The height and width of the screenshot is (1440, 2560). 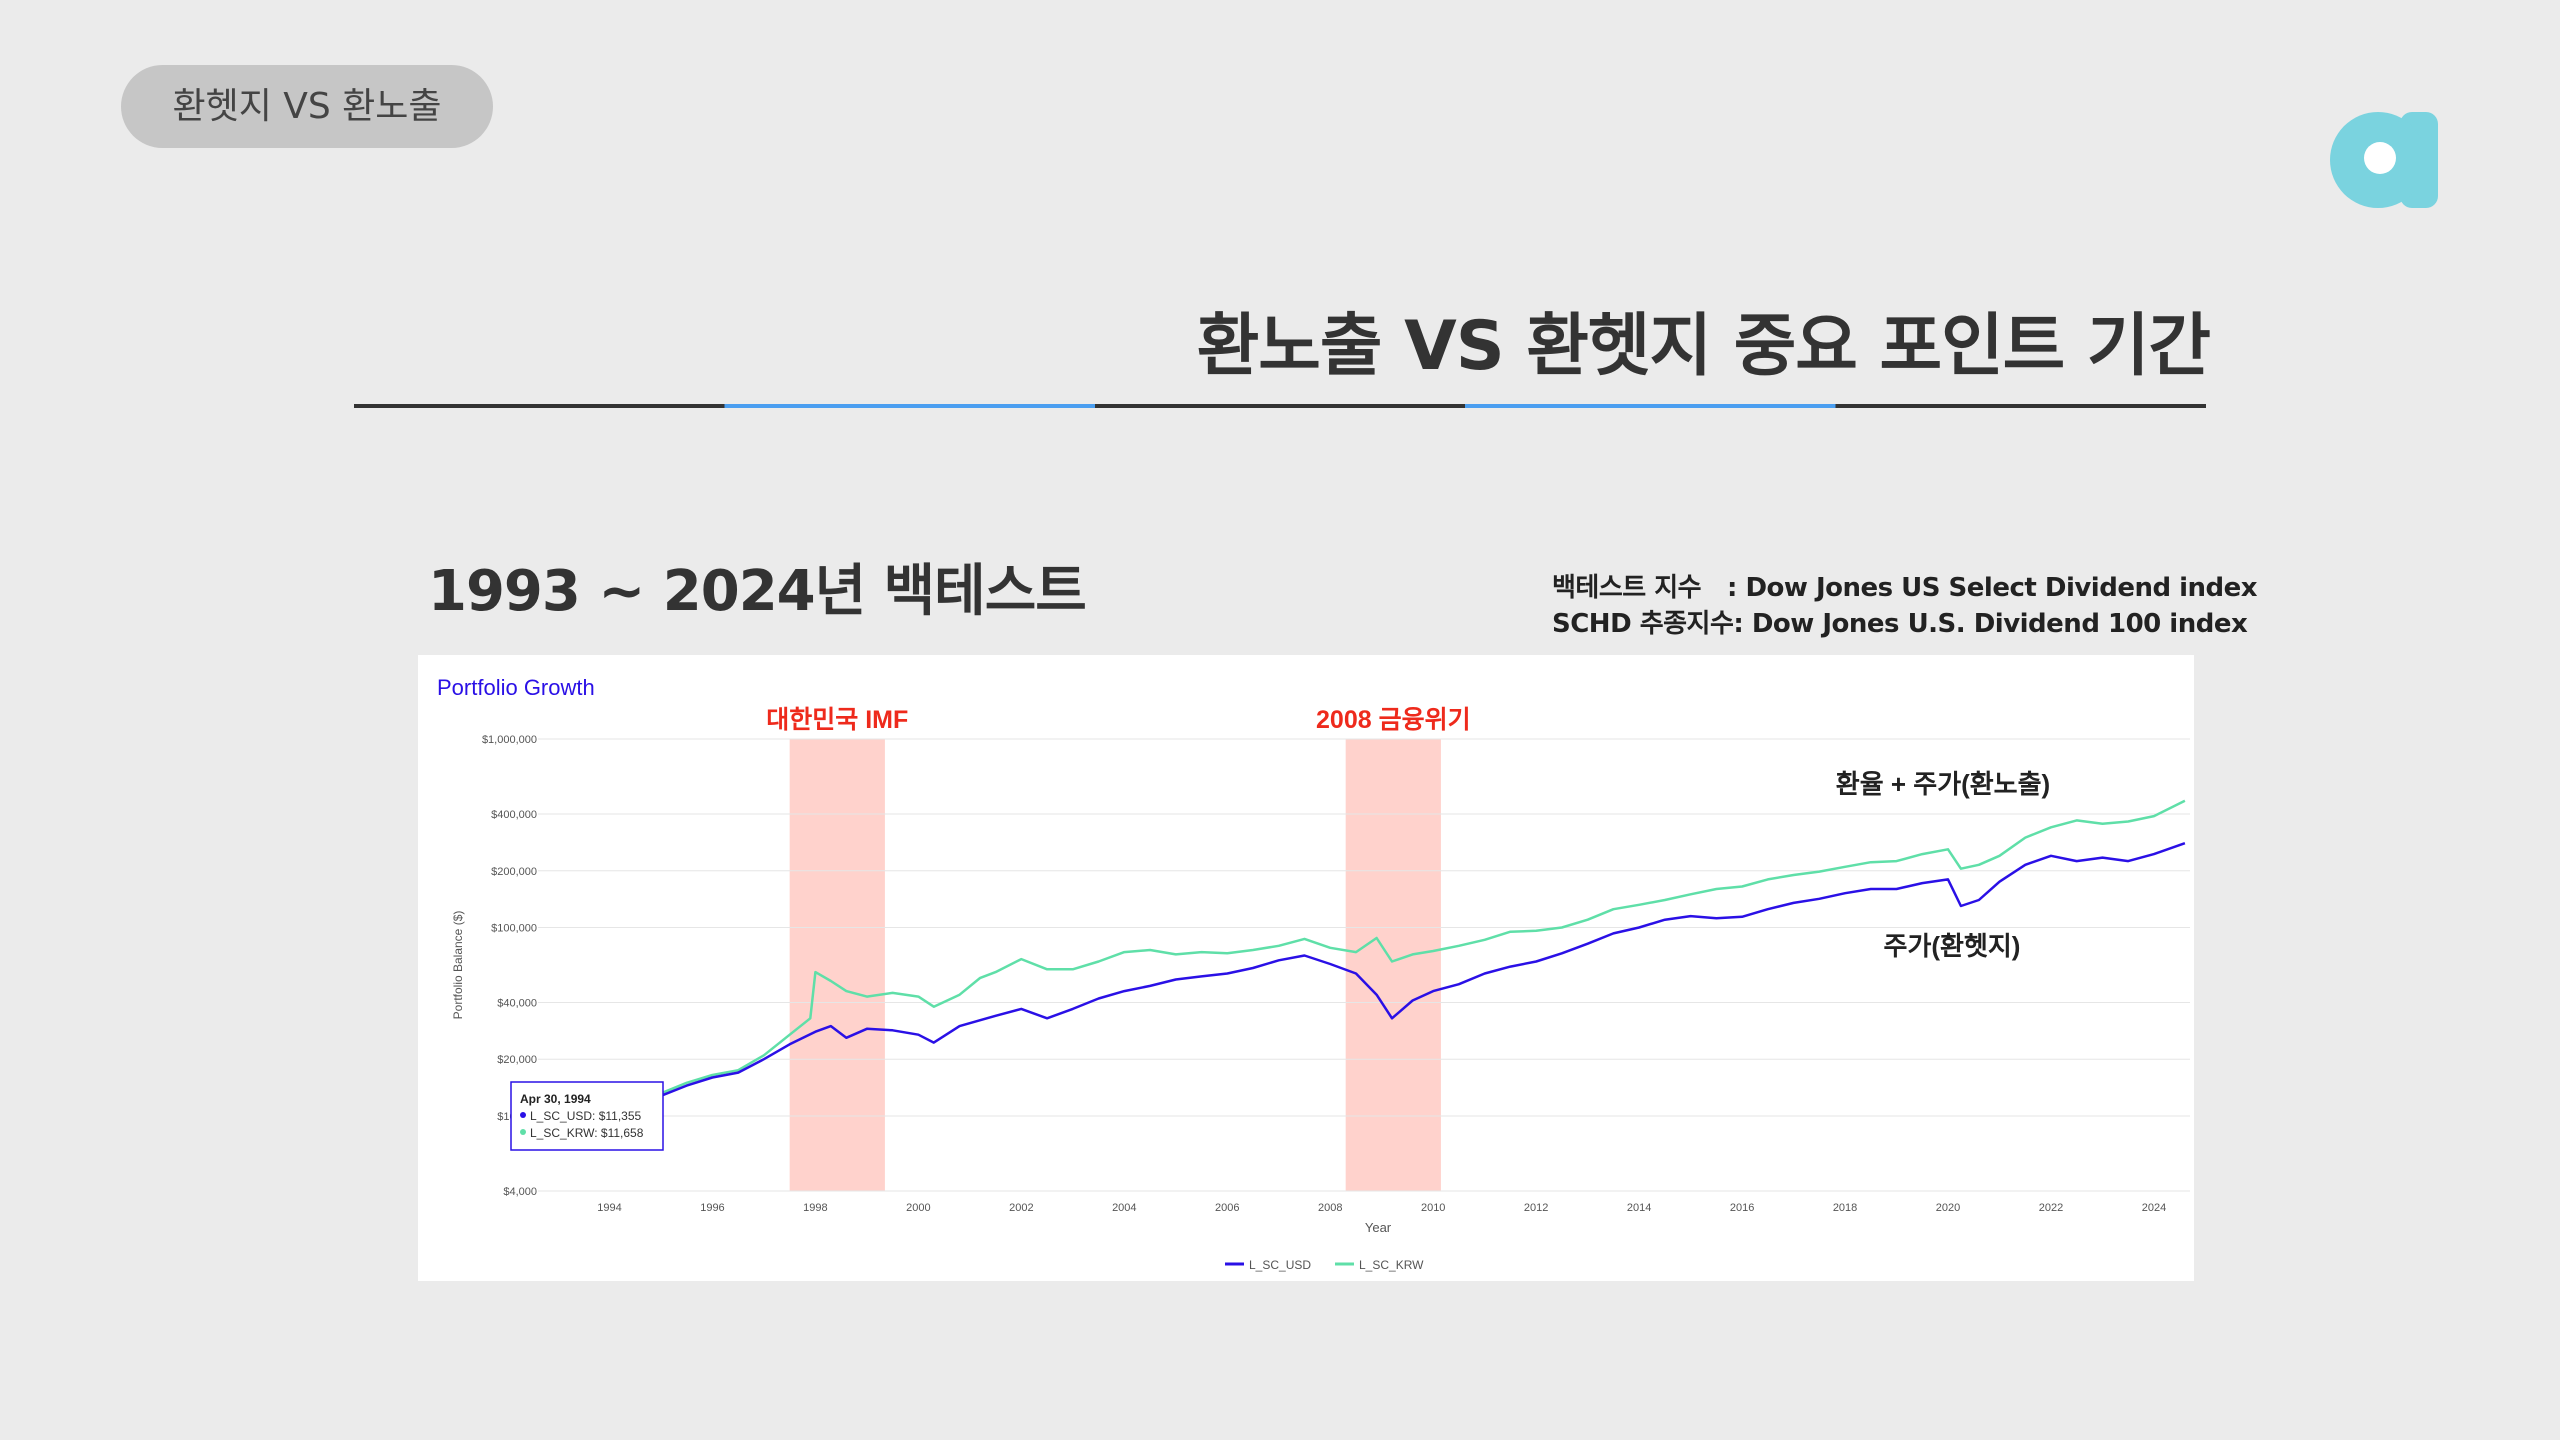 I want to click on y-tick-label: $100,000, so click(x=514, y=928).